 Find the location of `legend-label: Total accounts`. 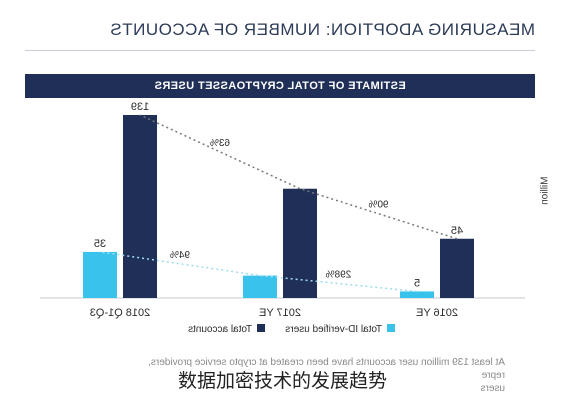

legend-label: Total accounts is located at coordinates (220, 329).